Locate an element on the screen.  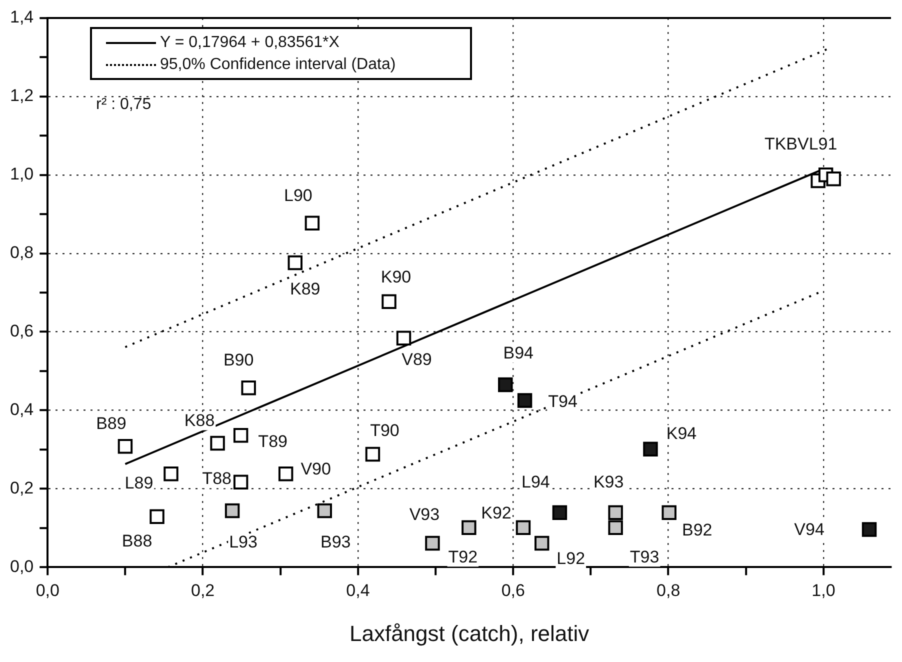
y-tick-label: 0,0 is located at coordinates (22, 566).